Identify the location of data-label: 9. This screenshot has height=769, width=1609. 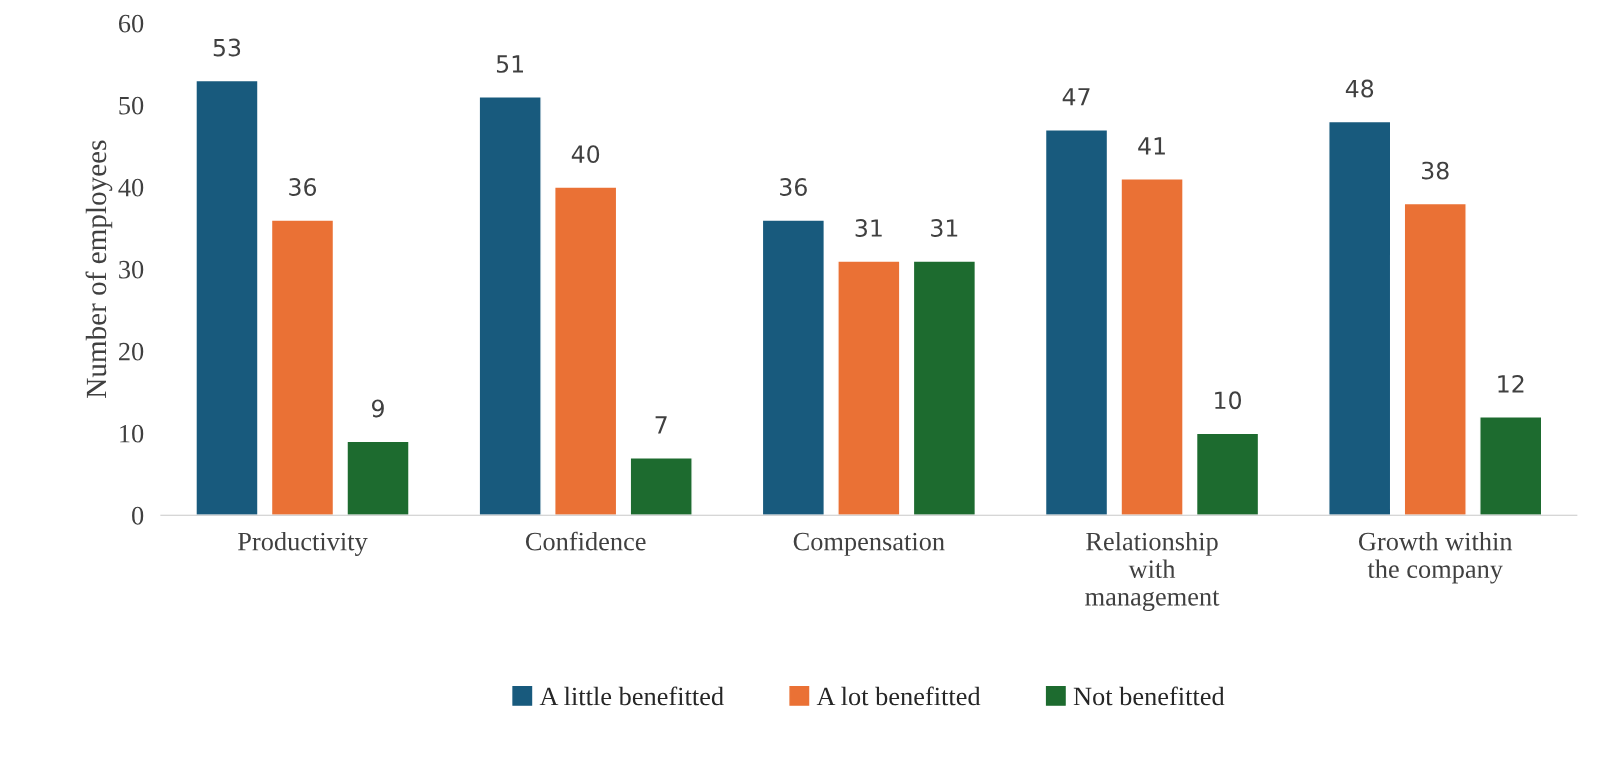
(377, 408).